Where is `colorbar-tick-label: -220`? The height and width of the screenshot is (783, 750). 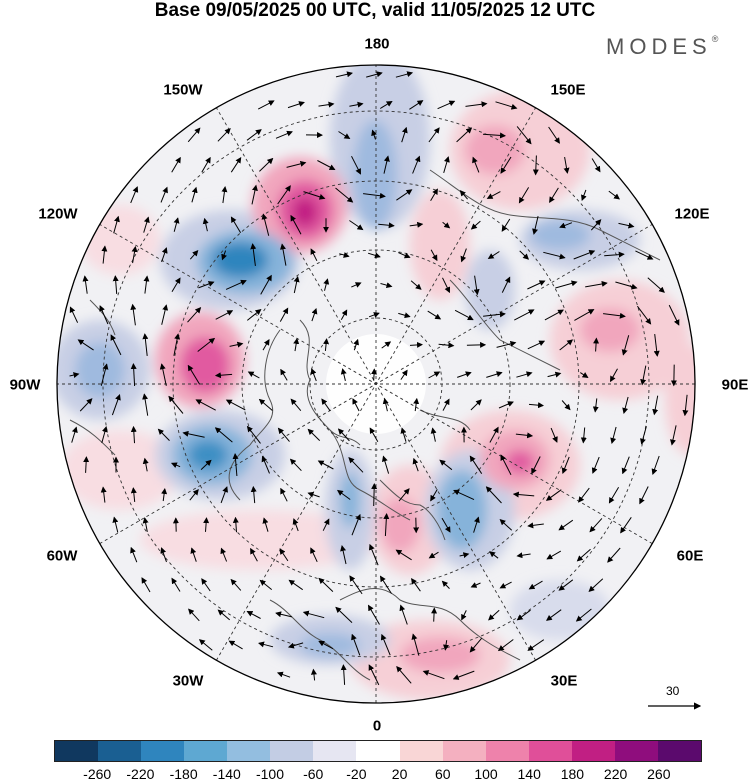 colorbar-tick-label: -220 is located at coordinates (140, 774).